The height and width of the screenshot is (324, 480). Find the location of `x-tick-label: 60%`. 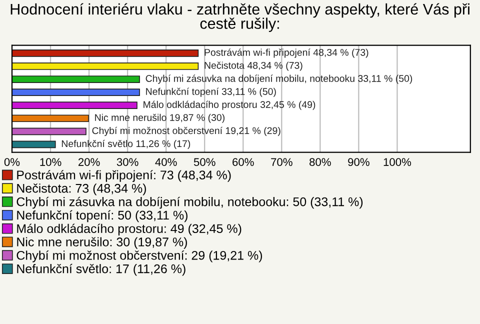

x-tick-label: 60% is located at coordinates (243, 162).